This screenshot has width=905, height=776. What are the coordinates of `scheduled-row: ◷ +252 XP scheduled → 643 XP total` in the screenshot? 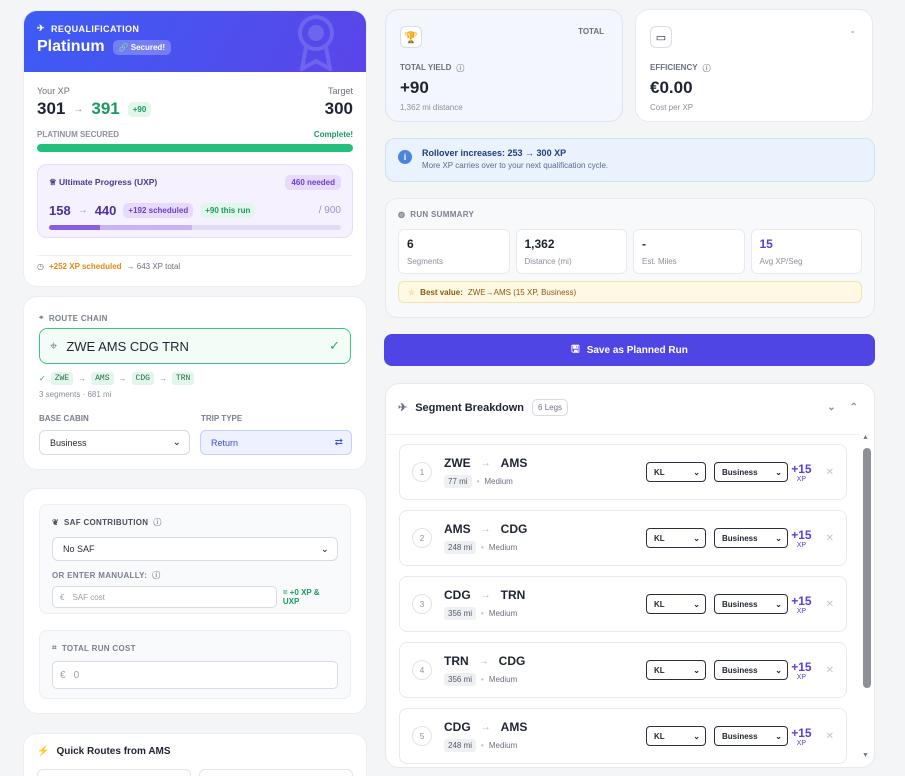 It's located at (195, 263).